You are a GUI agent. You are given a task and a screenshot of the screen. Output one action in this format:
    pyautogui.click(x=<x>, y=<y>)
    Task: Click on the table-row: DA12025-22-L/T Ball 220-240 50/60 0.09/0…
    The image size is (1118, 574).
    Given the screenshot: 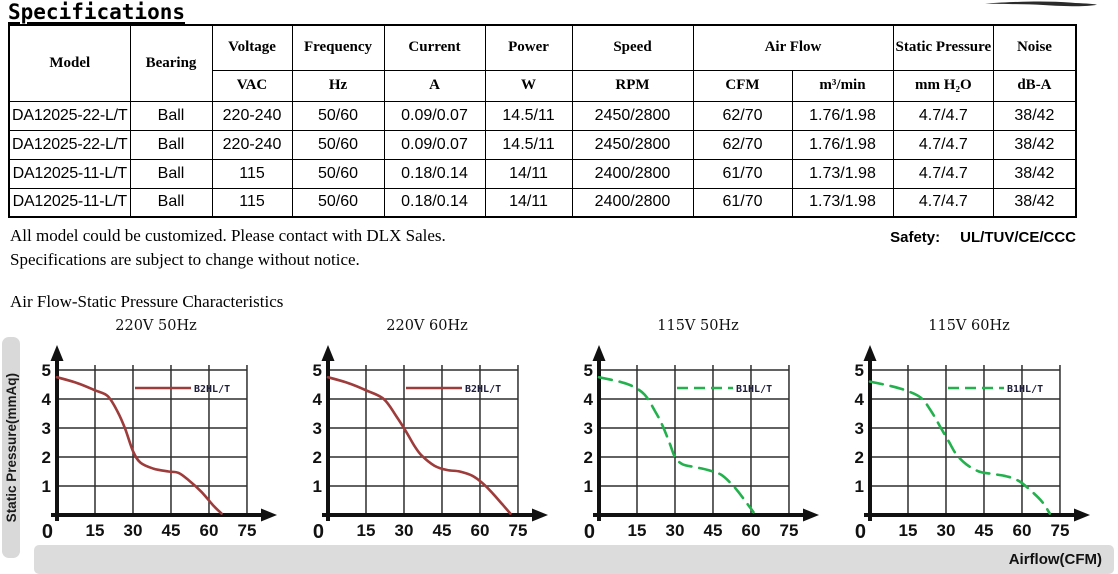 What is the action you would take?
    pyautogui.click(x=542, y=144)
    